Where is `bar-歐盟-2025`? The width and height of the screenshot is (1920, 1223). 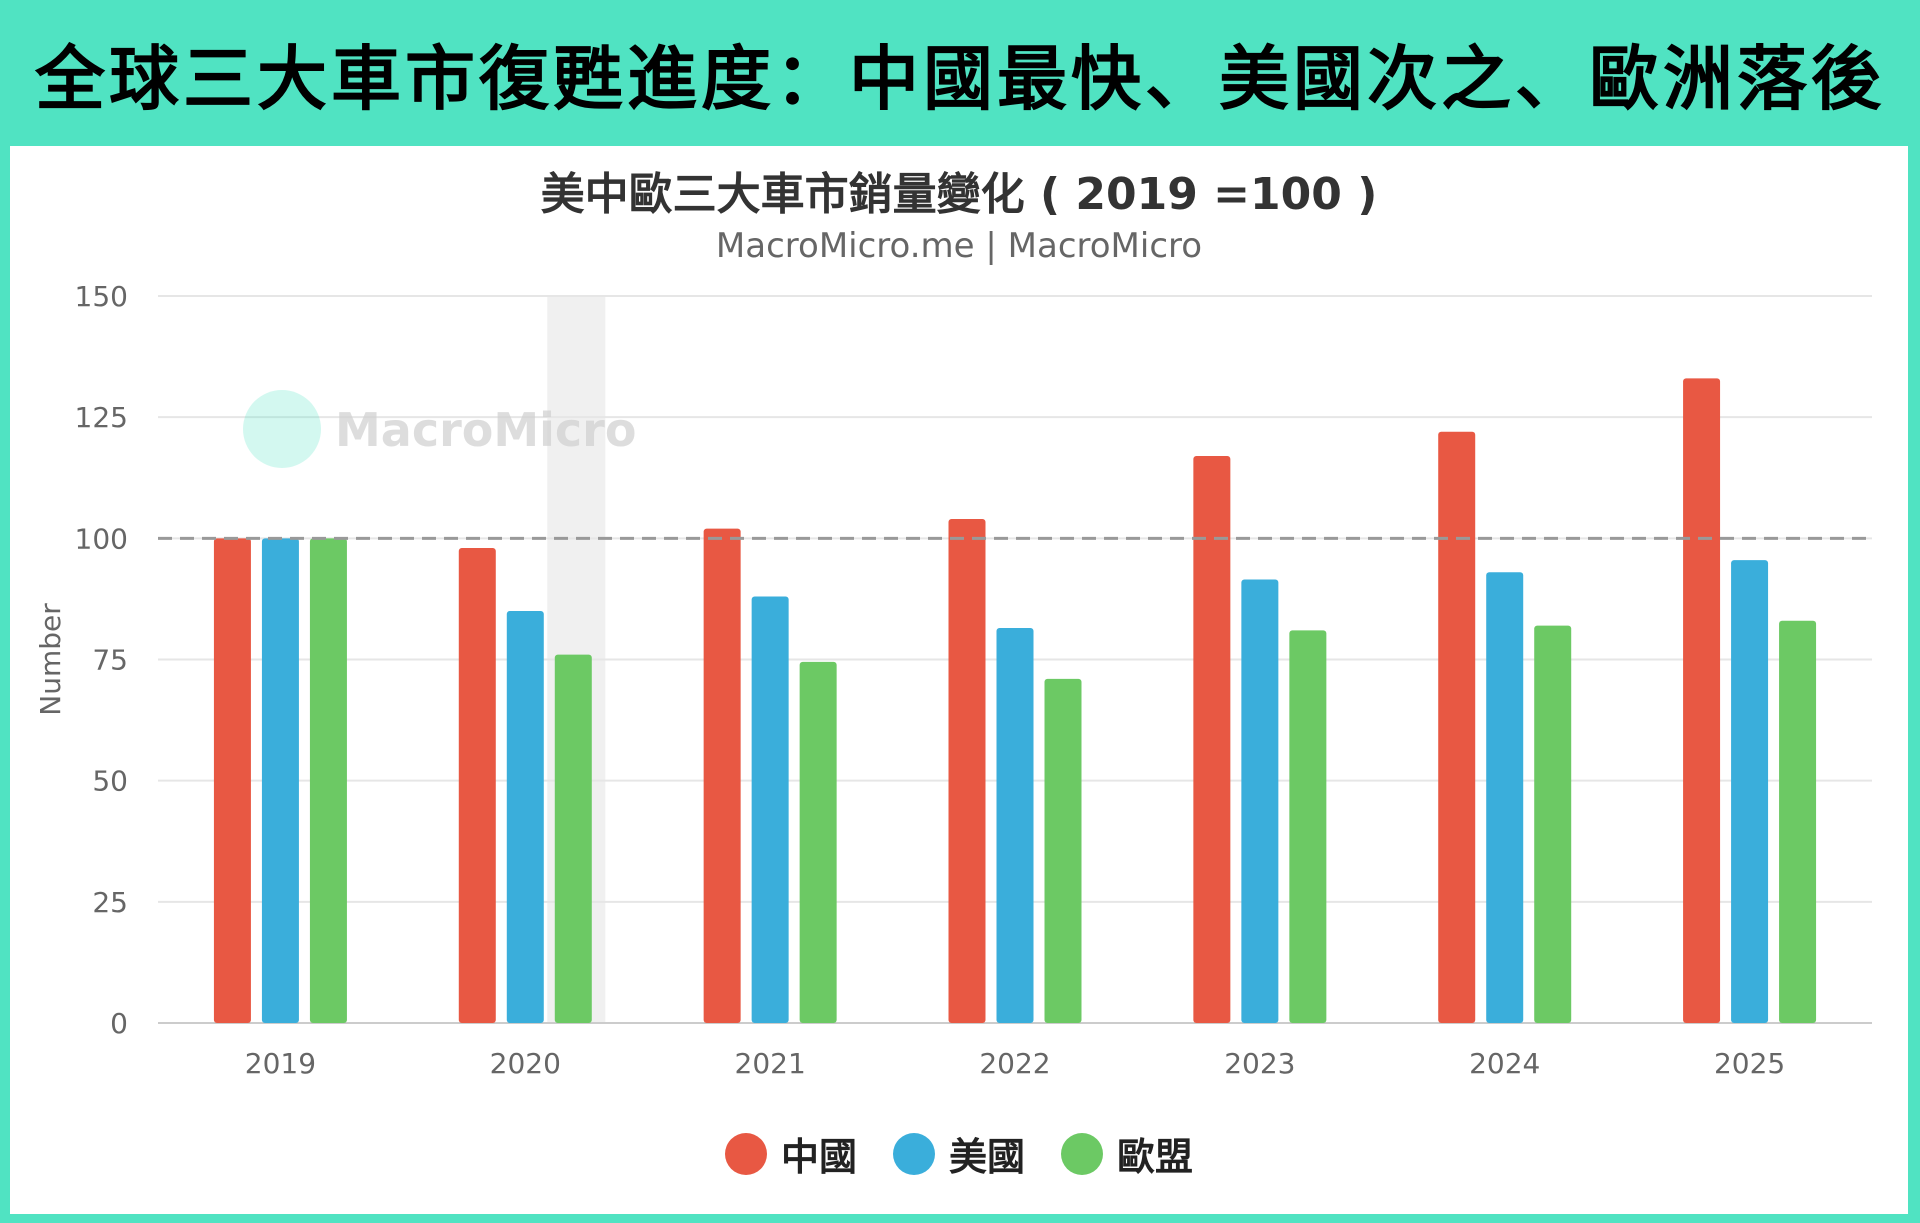 bar-歐盟-2025 is located at coordinates (1798, 821).